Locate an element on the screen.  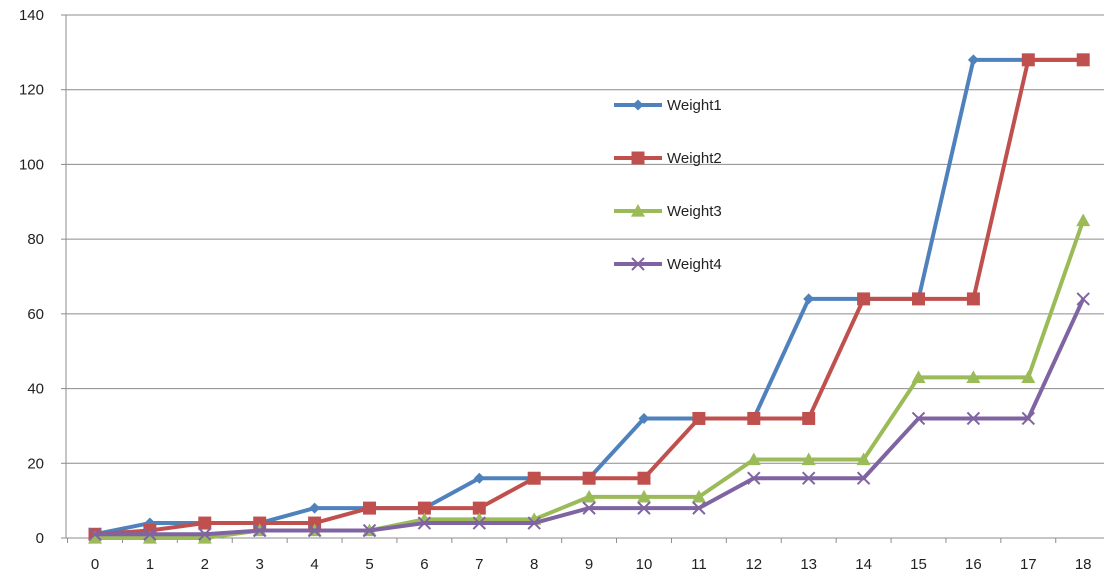
legend-entry: Weight2 is located at coordinates (668, 158).